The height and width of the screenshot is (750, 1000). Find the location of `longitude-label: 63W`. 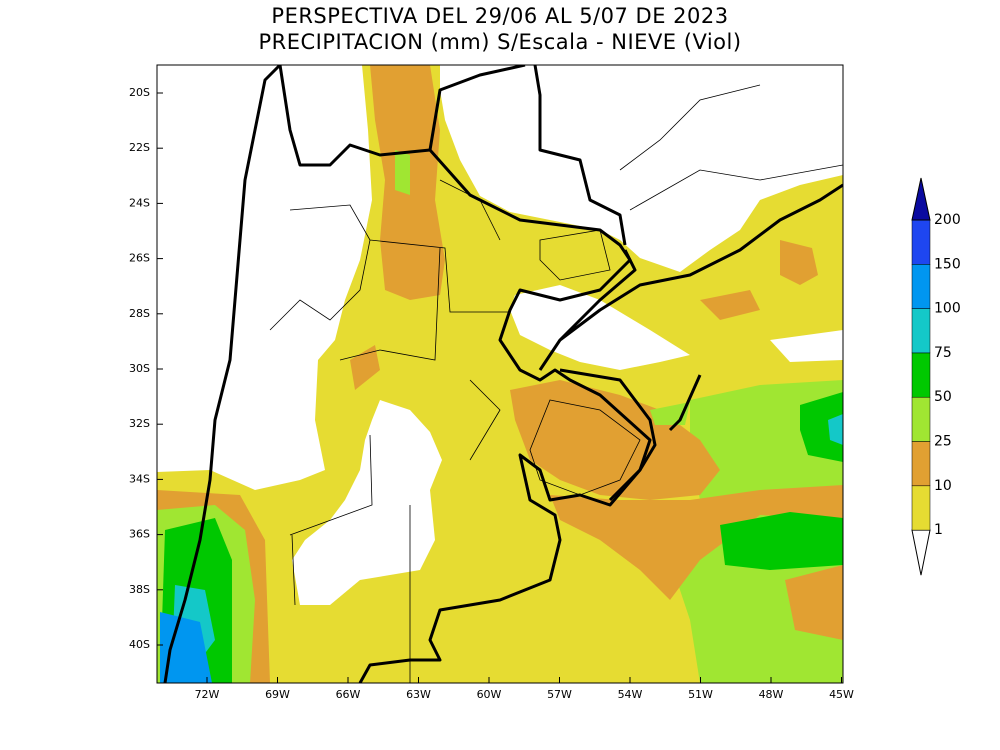

longitude-label: 63W is located at coordinates (418, 694).